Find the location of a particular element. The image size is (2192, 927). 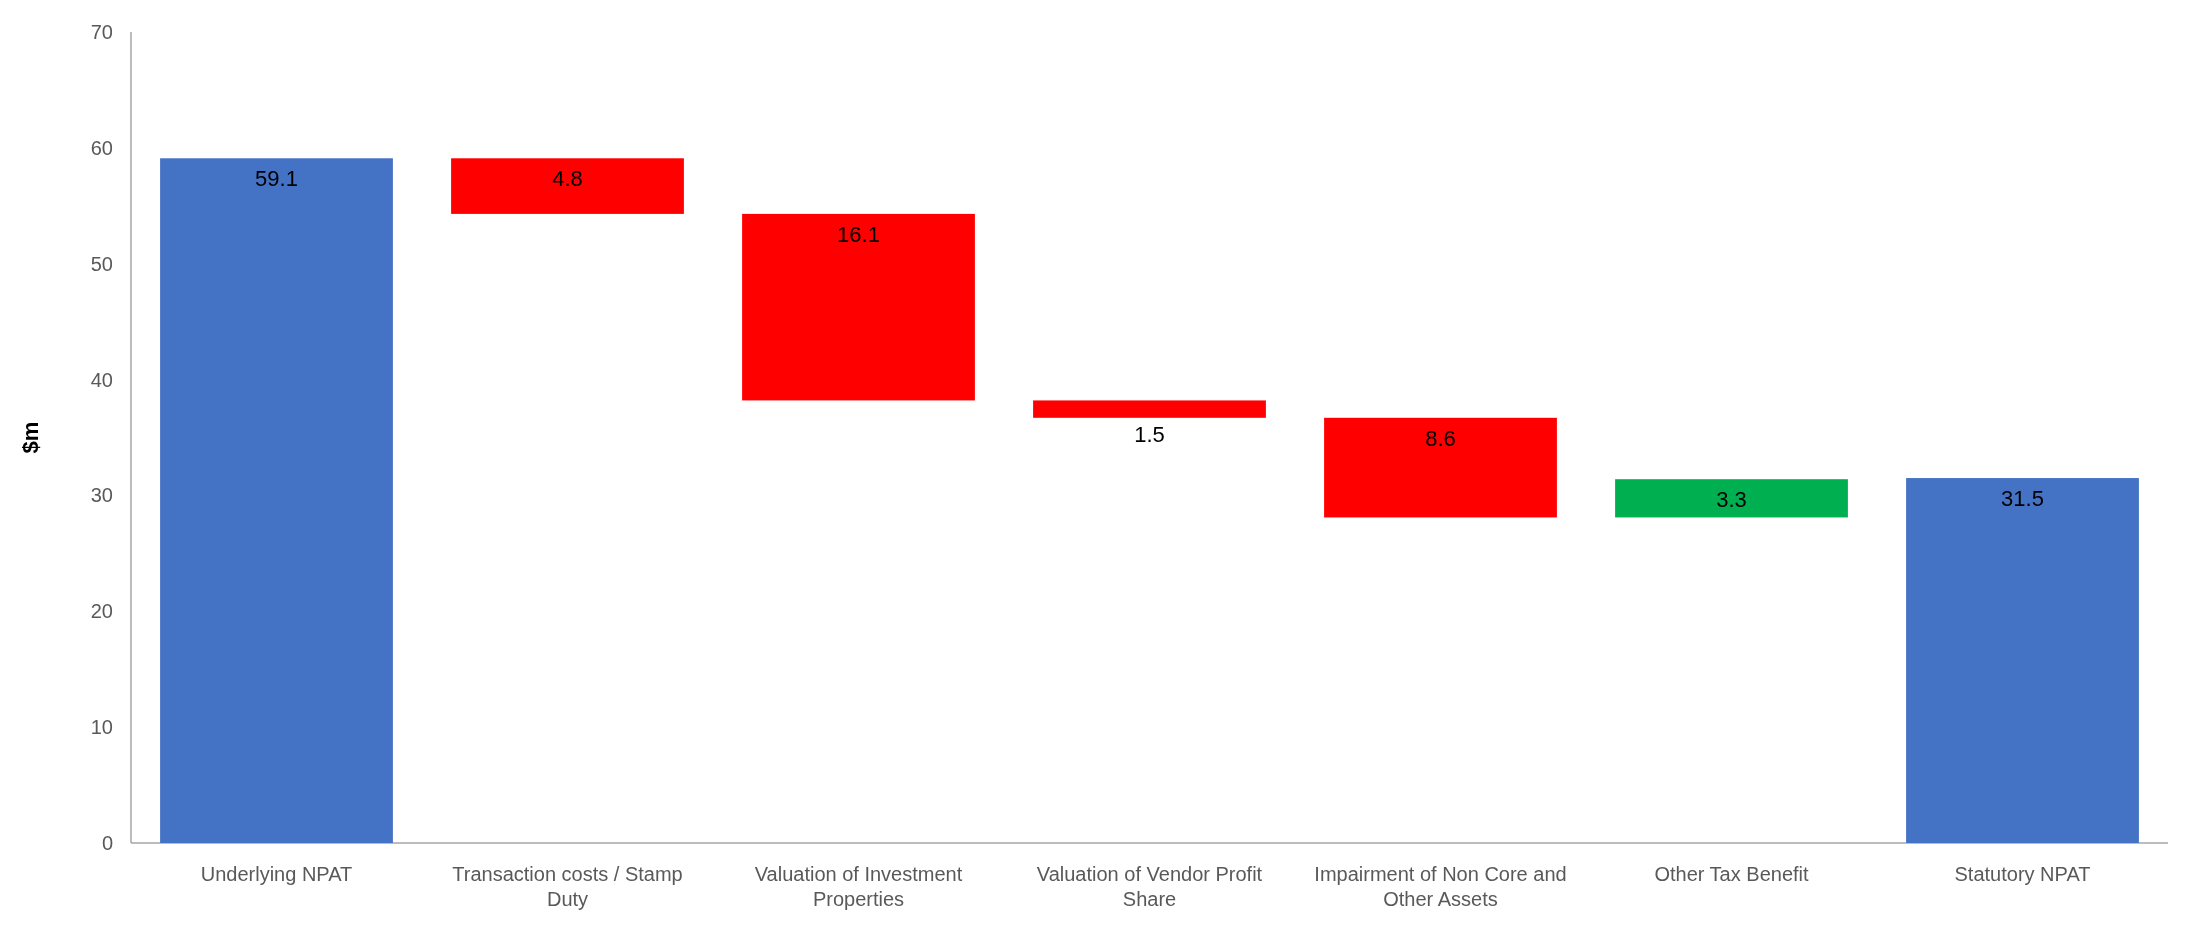

data-label: 3.3 is located at coordinates (1731, 500).